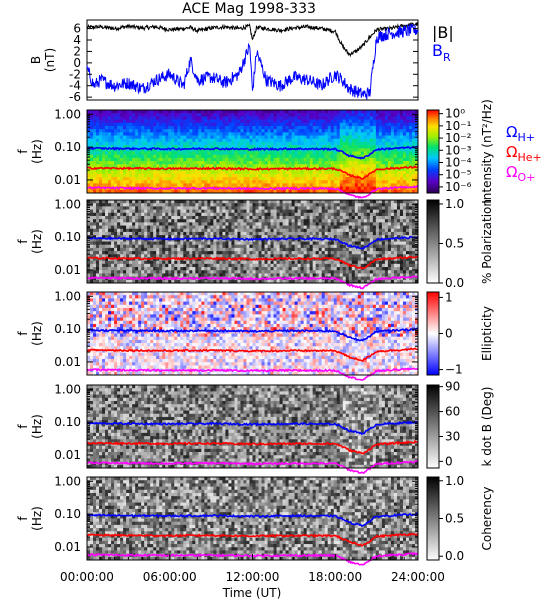 This screenshot has height=600, width=550. I want to click on legend-BR: BR, so click(441, 52).